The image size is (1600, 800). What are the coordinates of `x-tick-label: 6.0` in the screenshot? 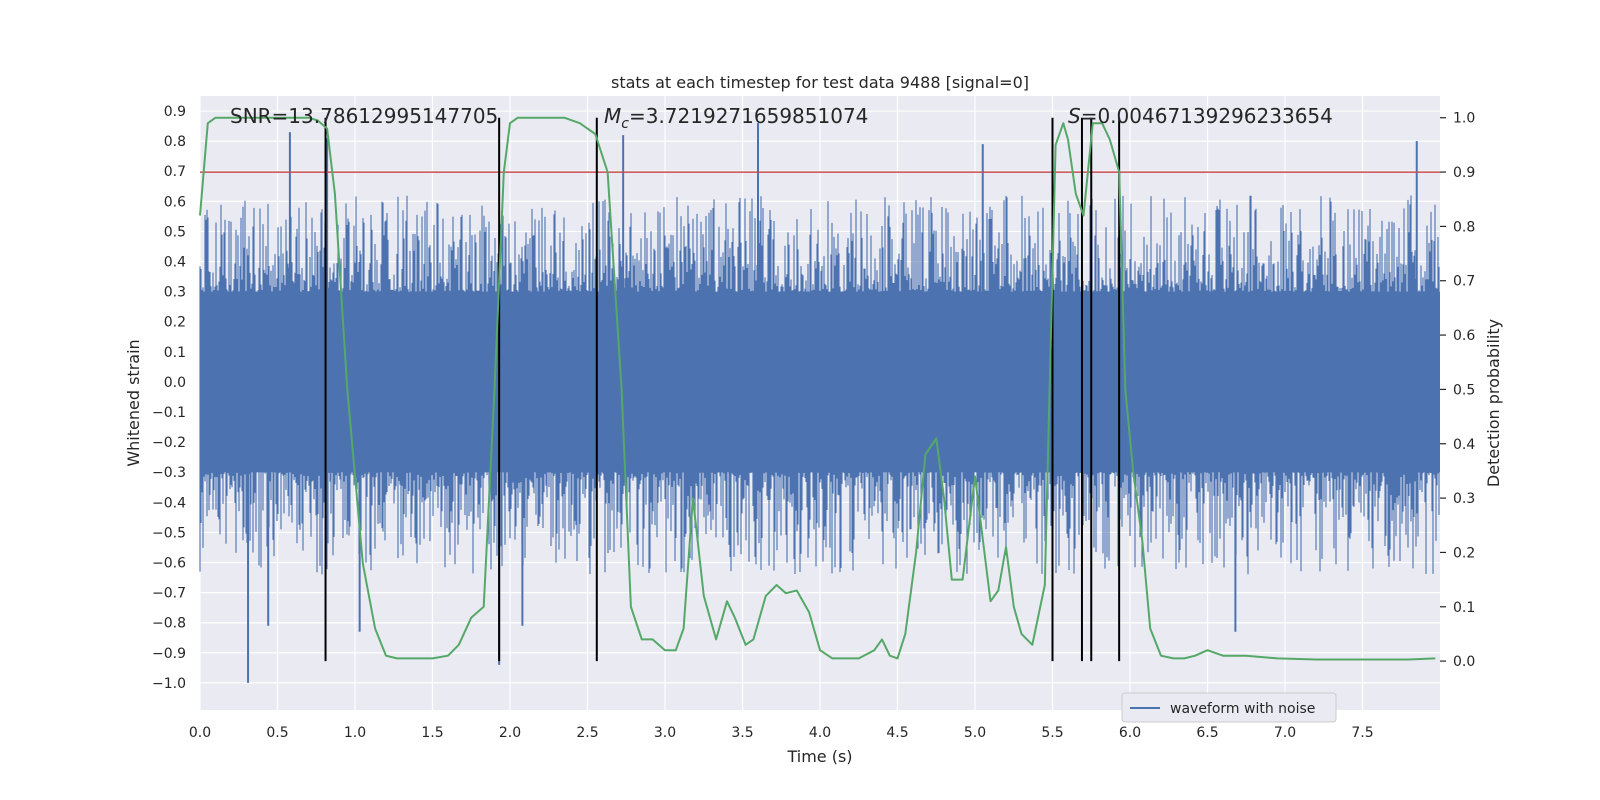 It's located at (1130, 733).